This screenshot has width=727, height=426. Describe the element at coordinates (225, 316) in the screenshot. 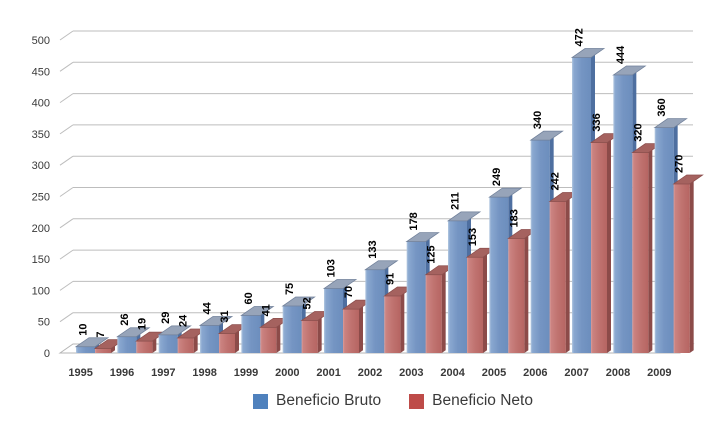

I see `value-label: 31` at that location.